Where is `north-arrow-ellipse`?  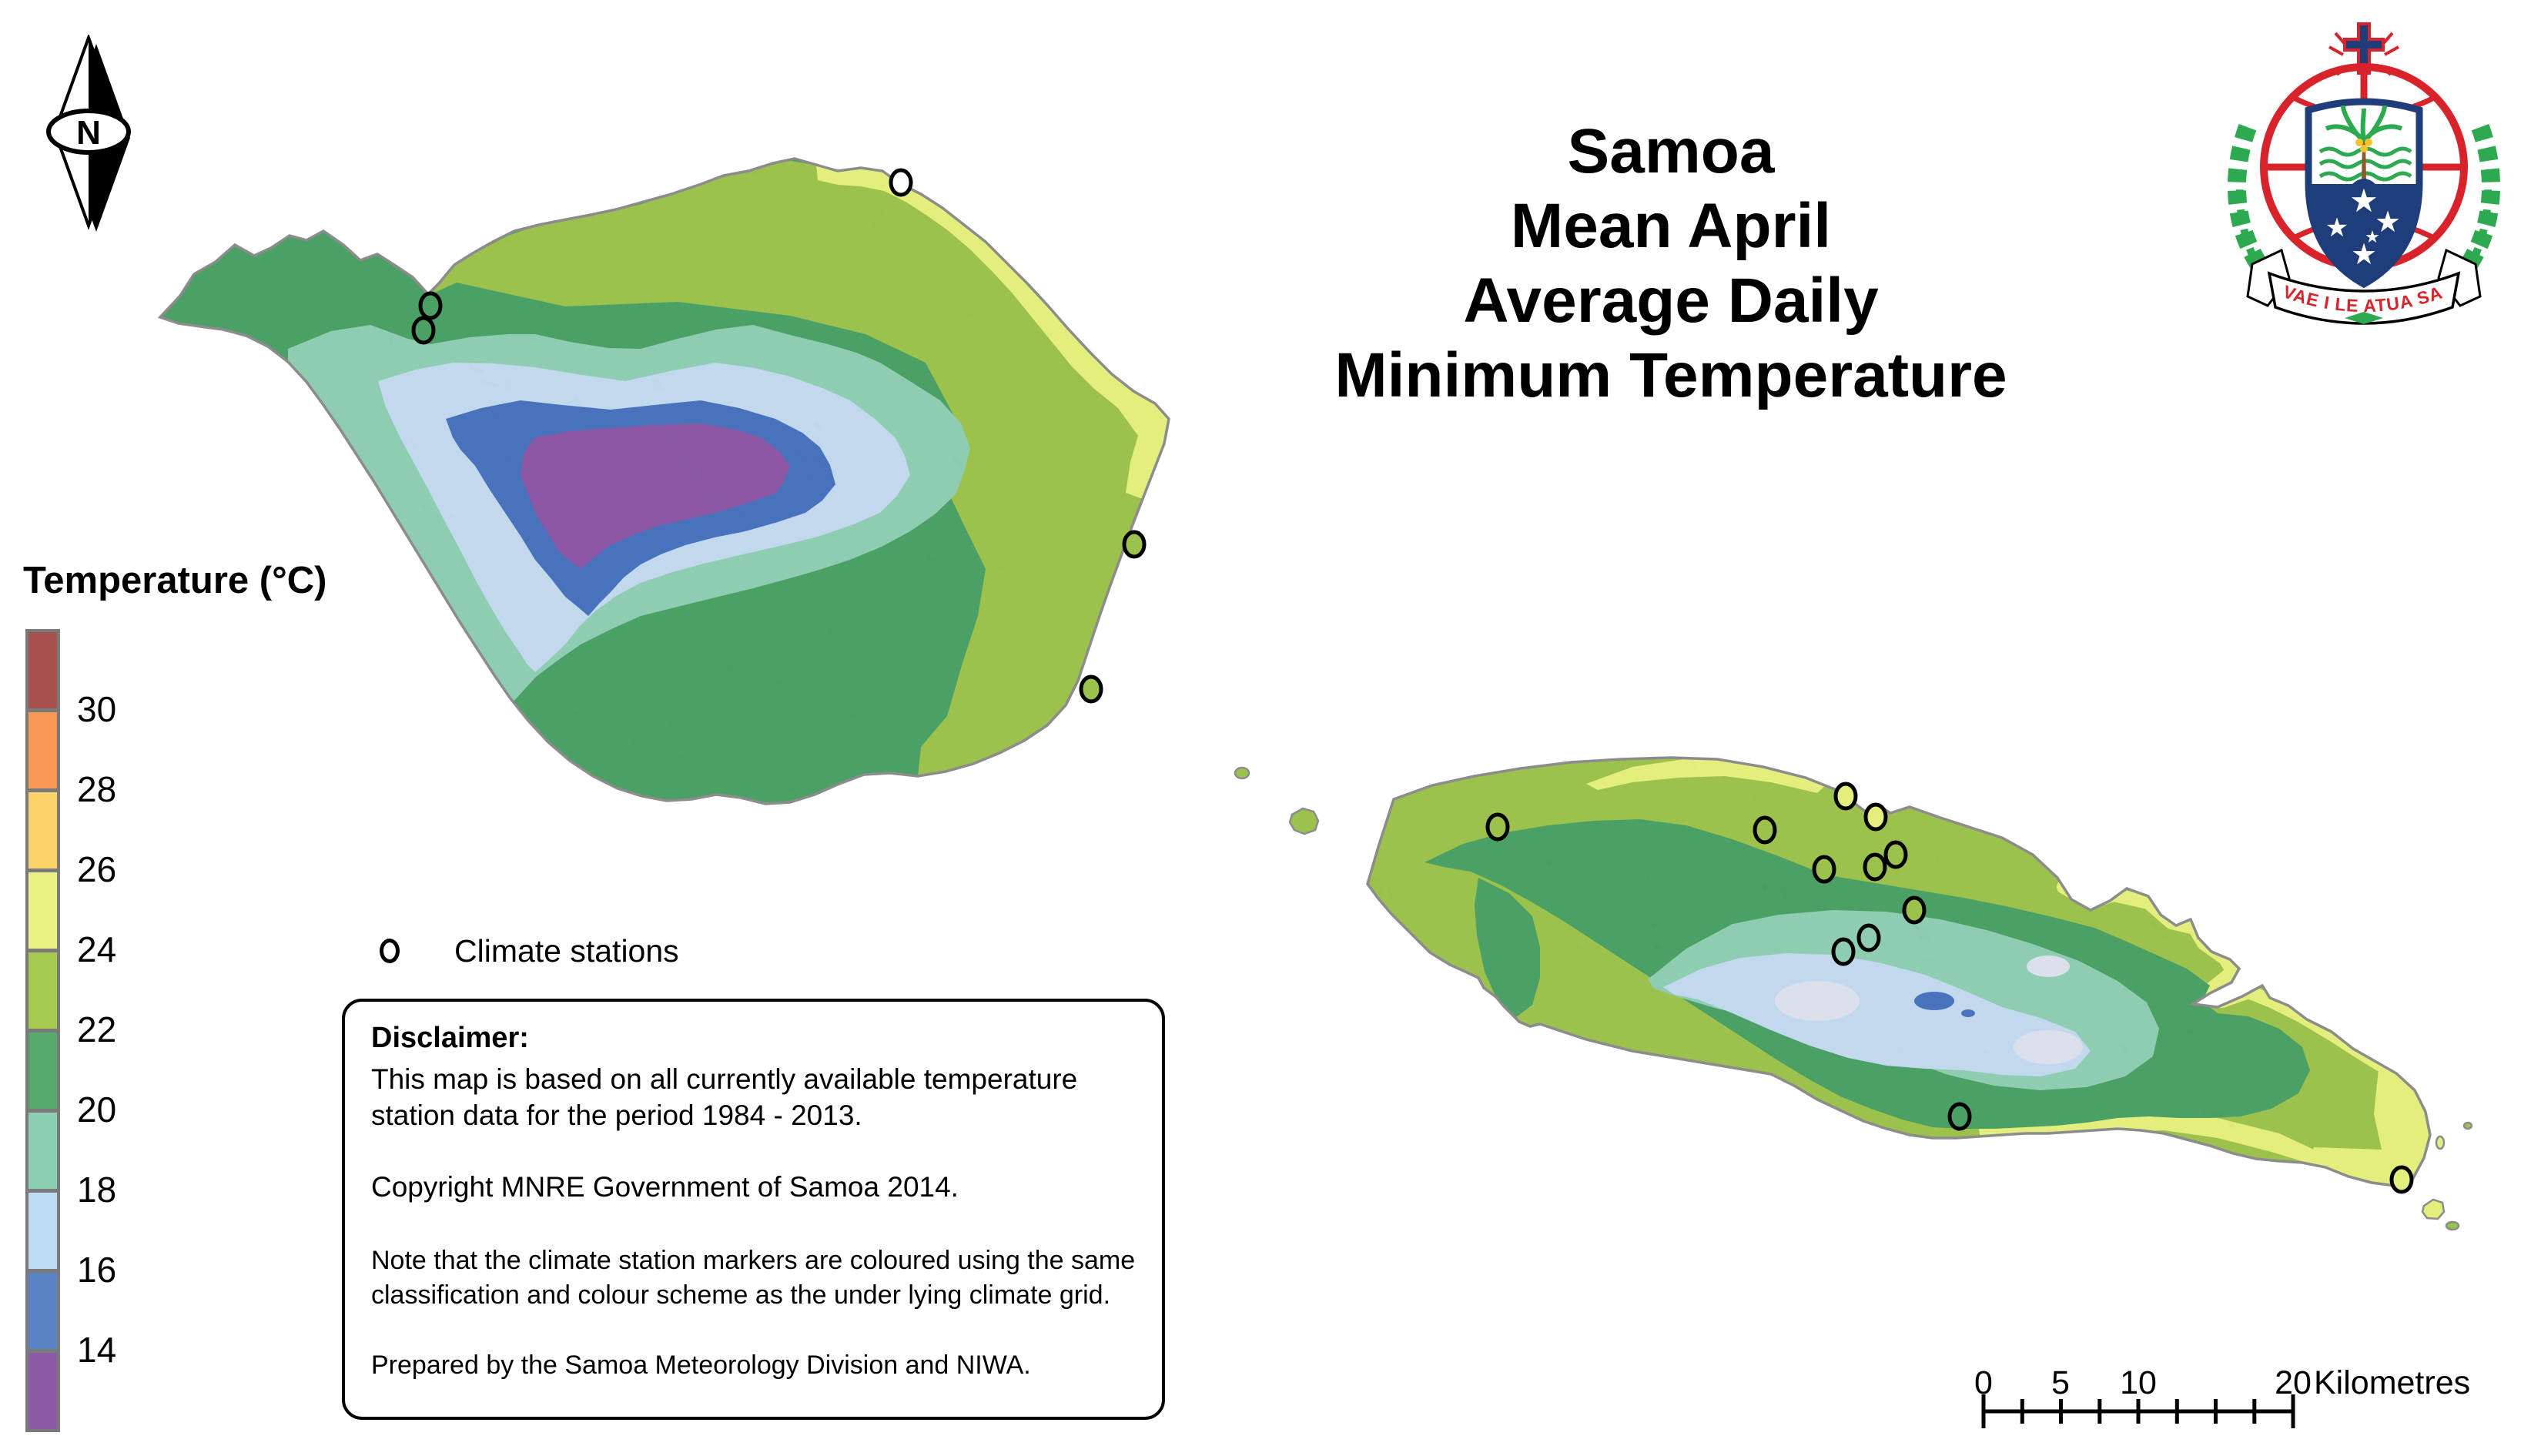 north-arrow-ellipse is located at coordinates (88, 132).